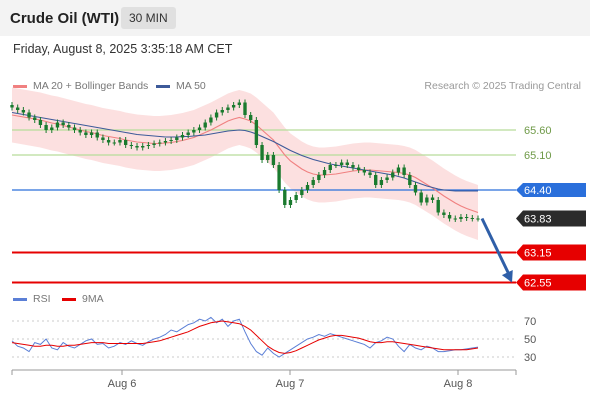 This screenshot has width=590, height=400. I want to click on last-price-label: 63.83, so click(538, 220).